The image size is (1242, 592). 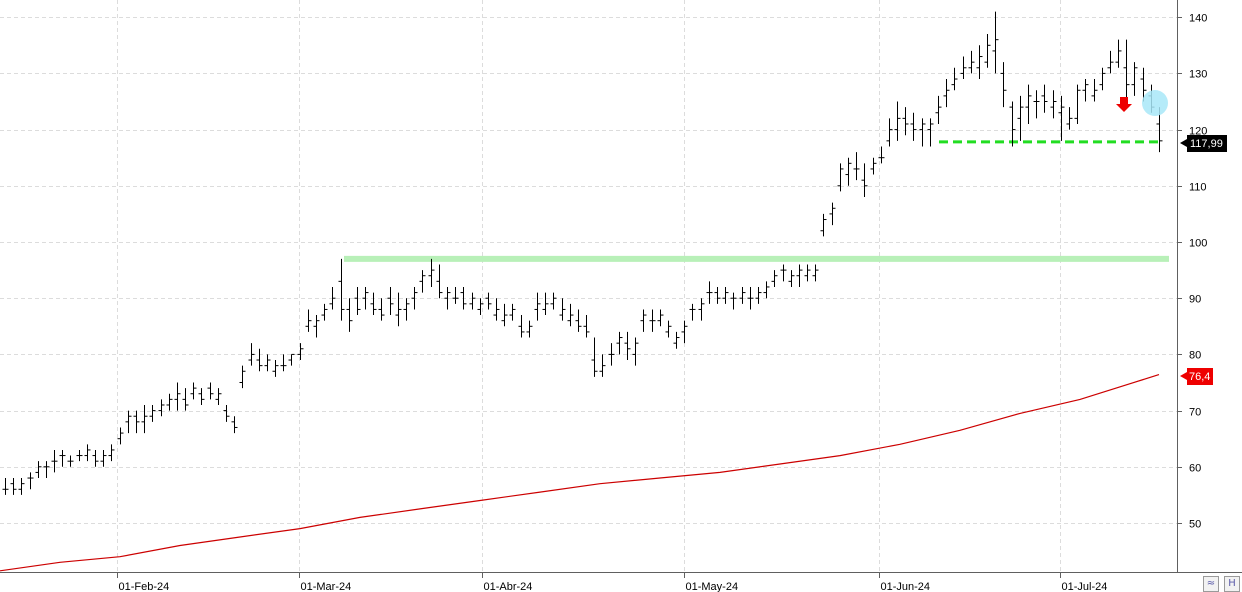 I want to click on moving-average-pointer, so click(x=1183, y=376).